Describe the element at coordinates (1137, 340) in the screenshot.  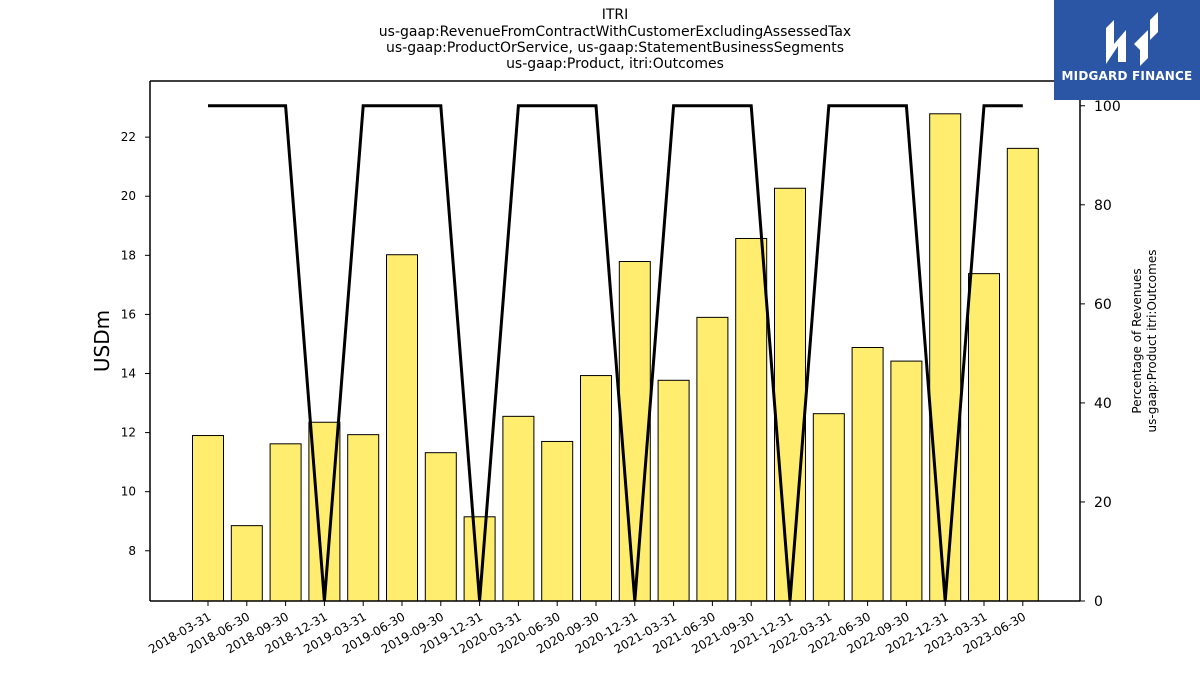
I see `y2-axis-label: Percentage of Revenues` at that location.